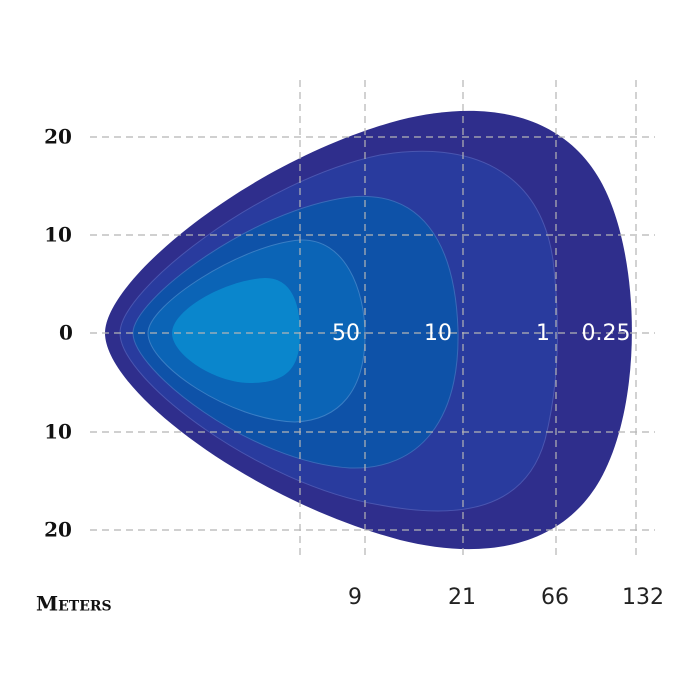  Describe the element at coordinates (355, 597) in the screenshot. I see `x-label: 9` at that location.